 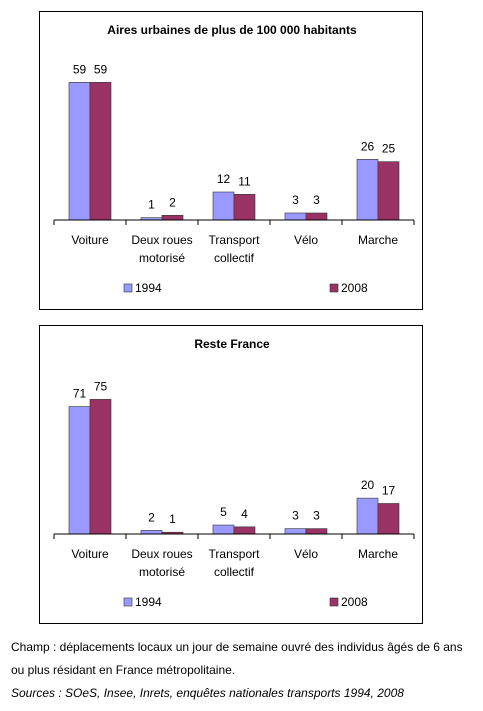 I want to click on data-label-1994-1: 1, so click(x=151, y=205).